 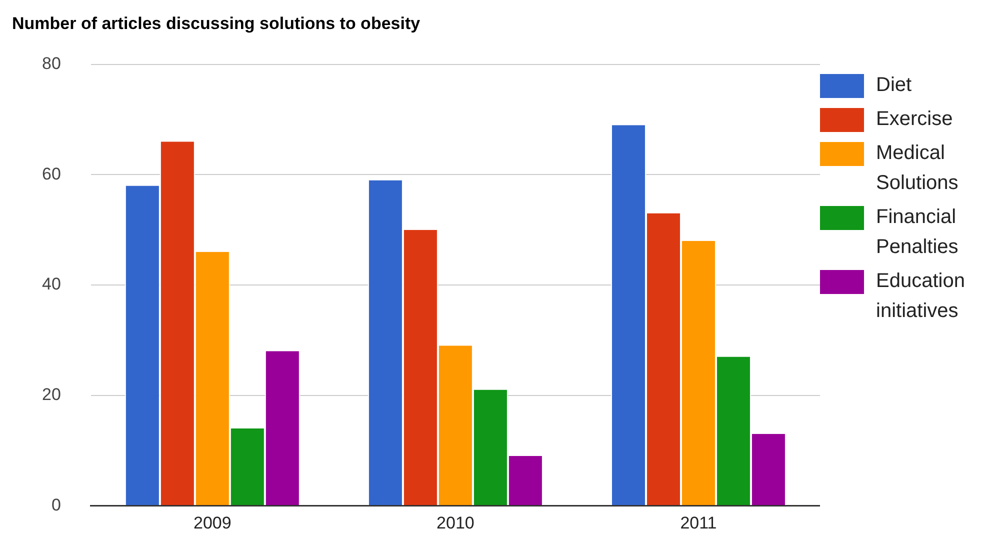 I want to click on legend-label: Exercise, so click(x=915, y=119).